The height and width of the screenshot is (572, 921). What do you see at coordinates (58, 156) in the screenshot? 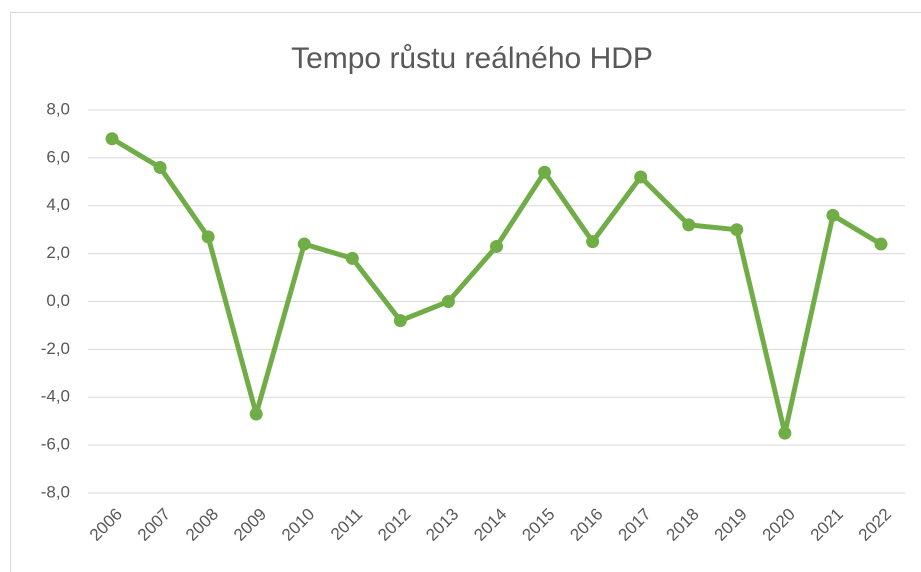
I see `y-tick-label: 6,0` at bounding box center [58, 156].